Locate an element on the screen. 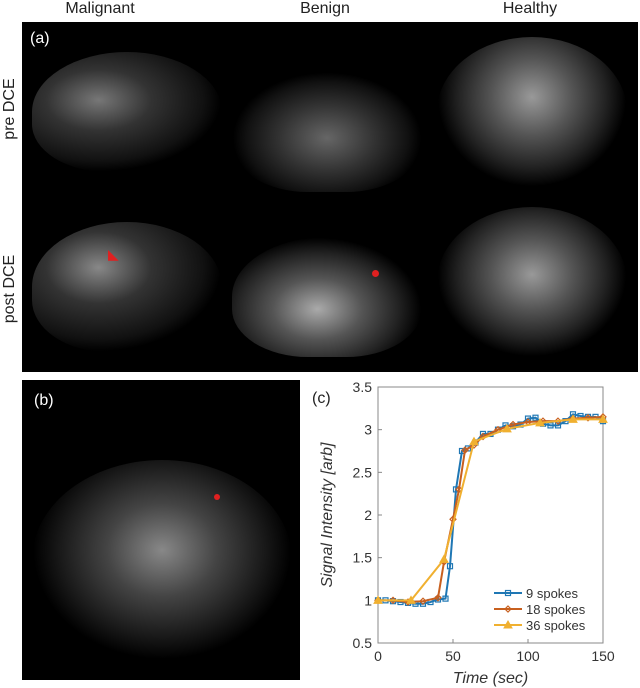  x-tick-label: 150 is located at coordinates (603, 656).